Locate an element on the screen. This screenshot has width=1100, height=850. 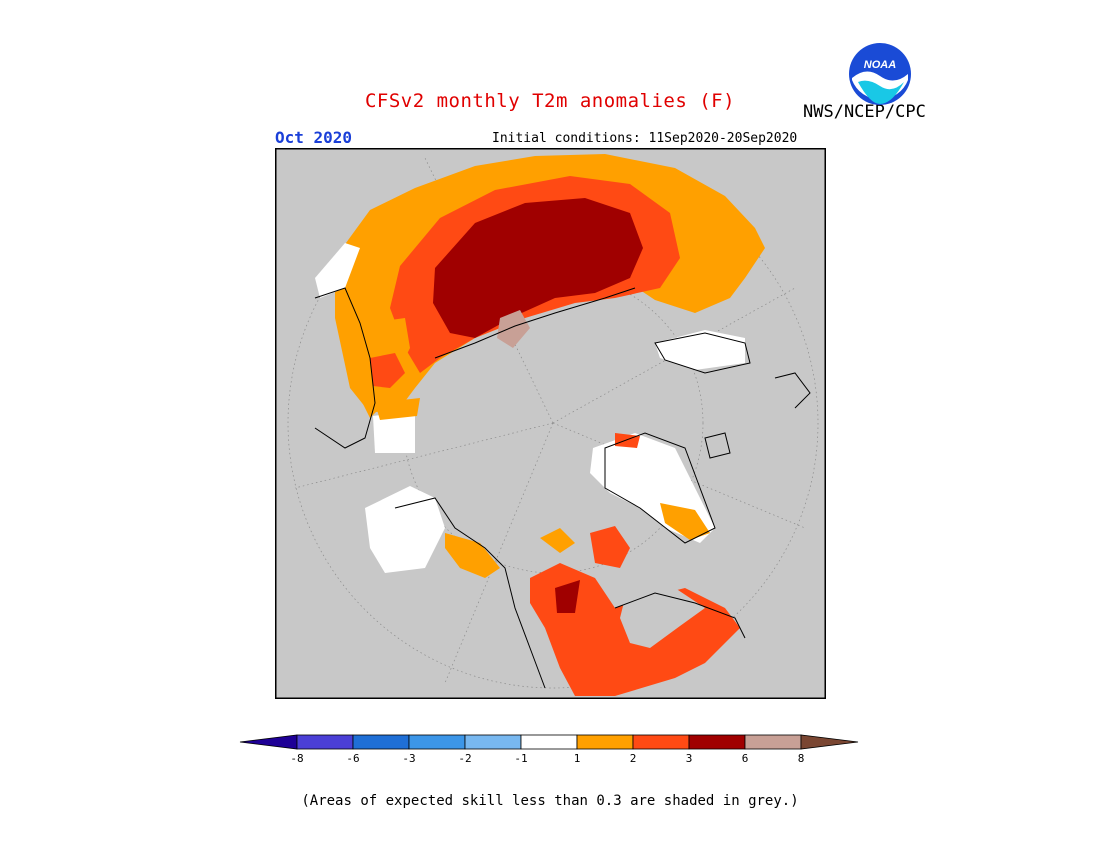
svg-text: NOAA is located at coordinates (880, 65).